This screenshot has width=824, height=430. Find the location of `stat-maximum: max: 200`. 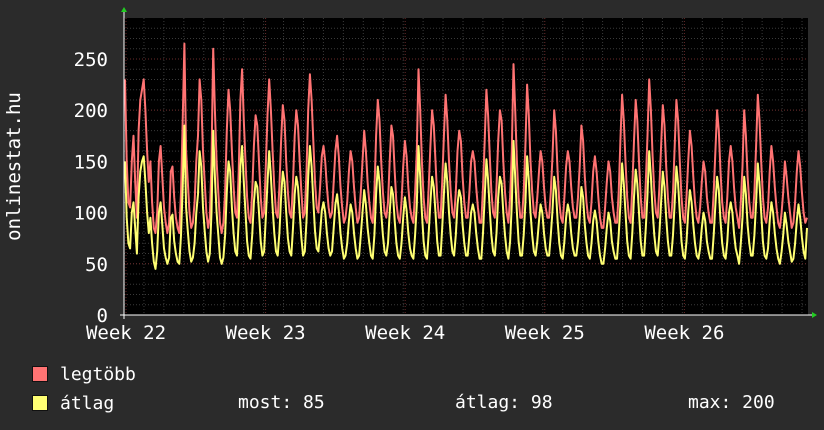

stat-maximum: max: 200 is located at coordinates (731, 402).